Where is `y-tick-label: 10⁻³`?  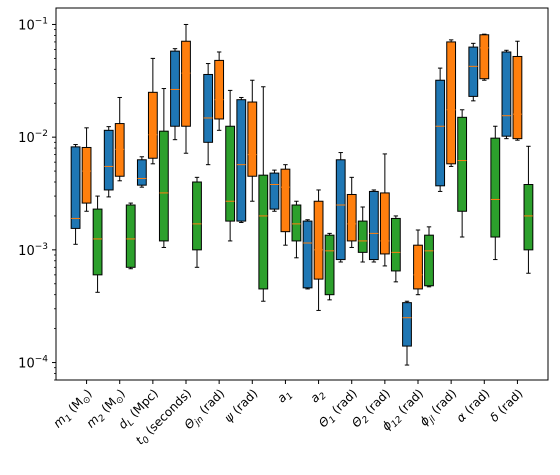 y-tick-label: 10⁻³ is located at coordinates (33, 250).